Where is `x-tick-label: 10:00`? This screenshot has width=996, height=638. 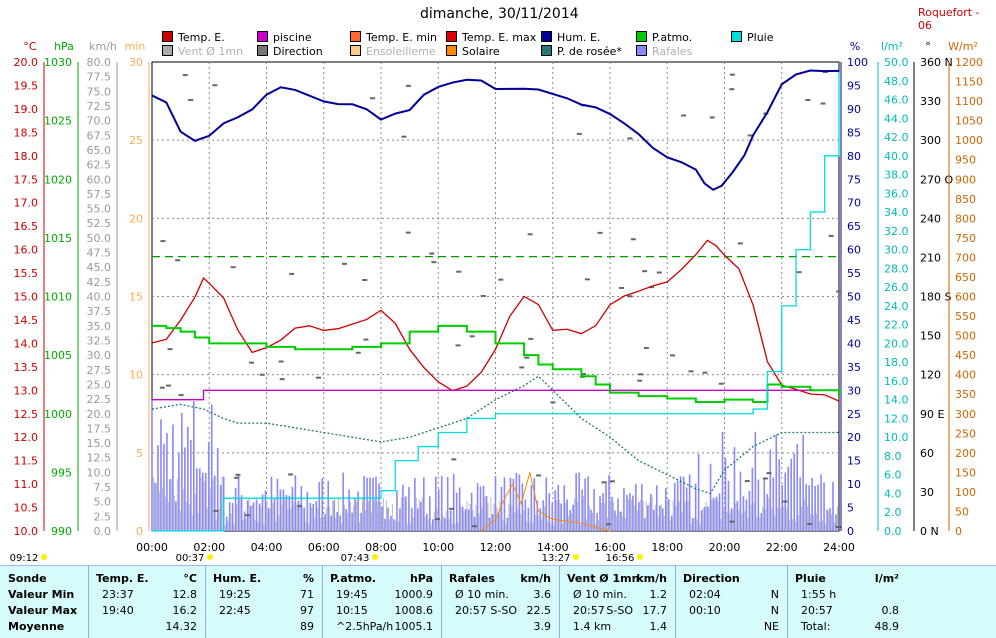
x-tick-label: 10:00 is located at coordinates (438, 547).